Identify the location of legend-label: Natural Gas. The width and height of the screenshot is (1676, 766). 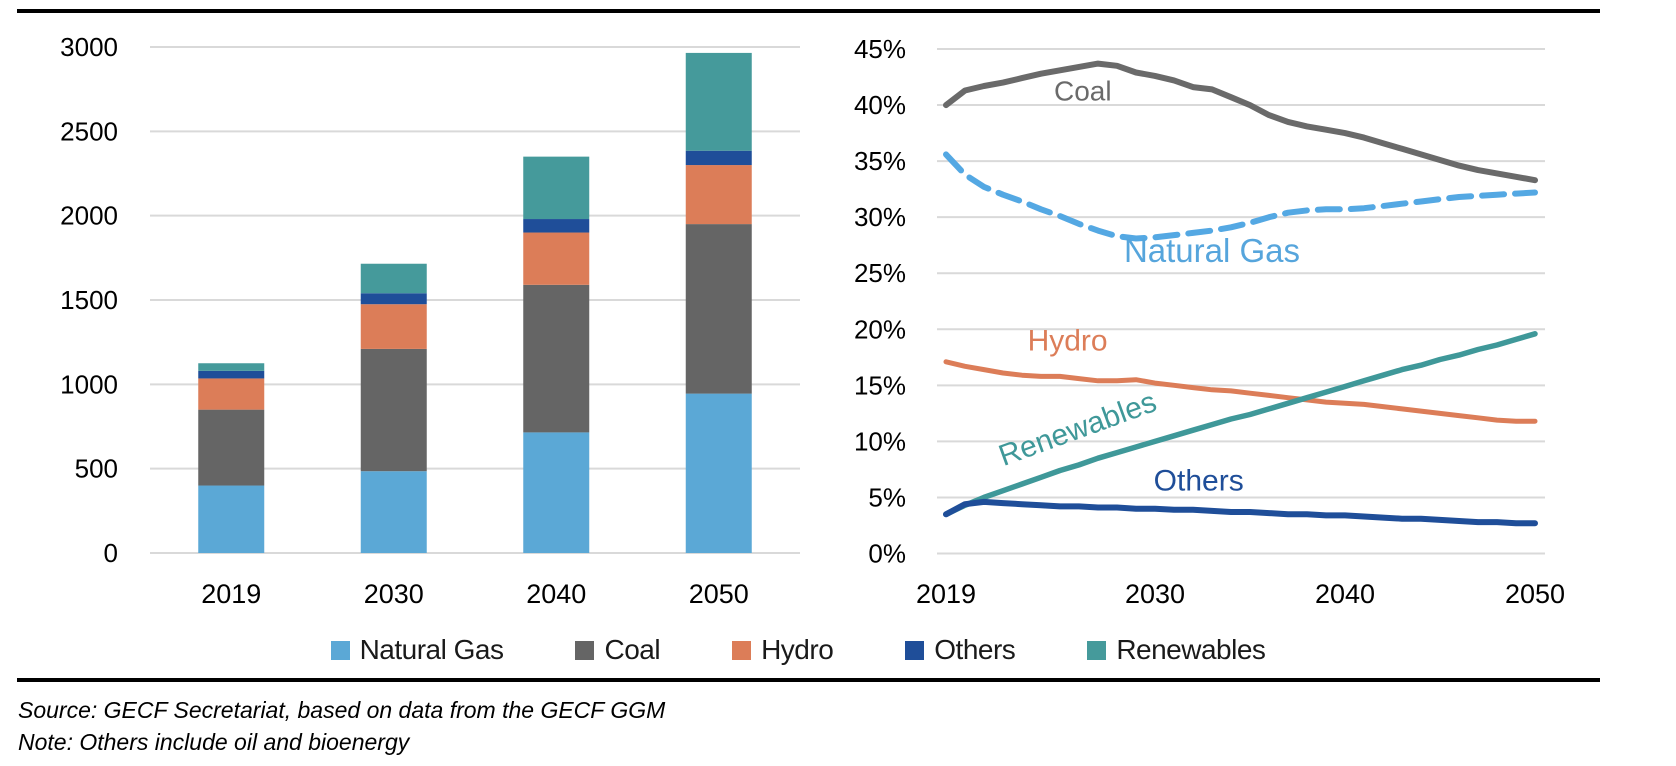
(431, 649).